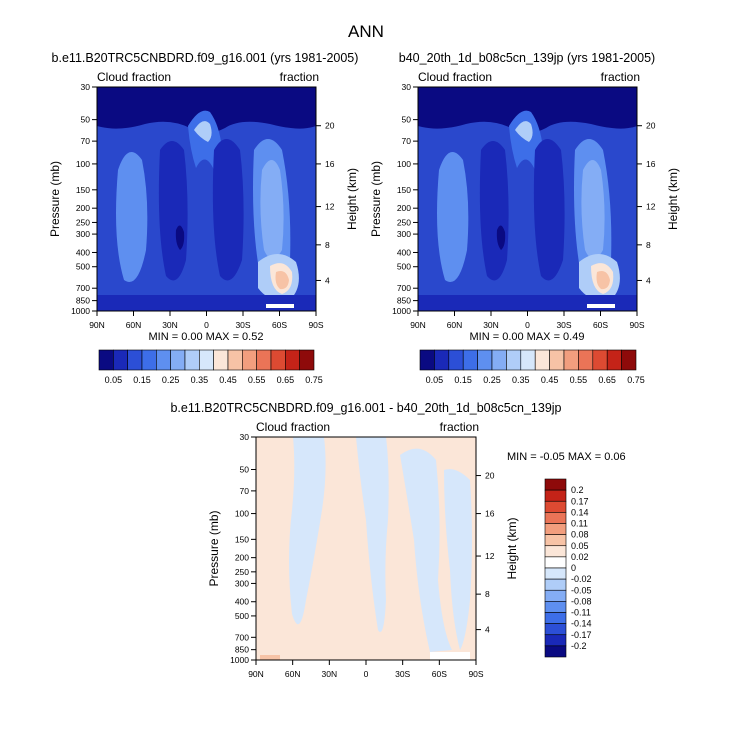  Describe the element at coordinates (487, 594) in the screenshot. I see `panel-3-htick-label: 8` at that location.